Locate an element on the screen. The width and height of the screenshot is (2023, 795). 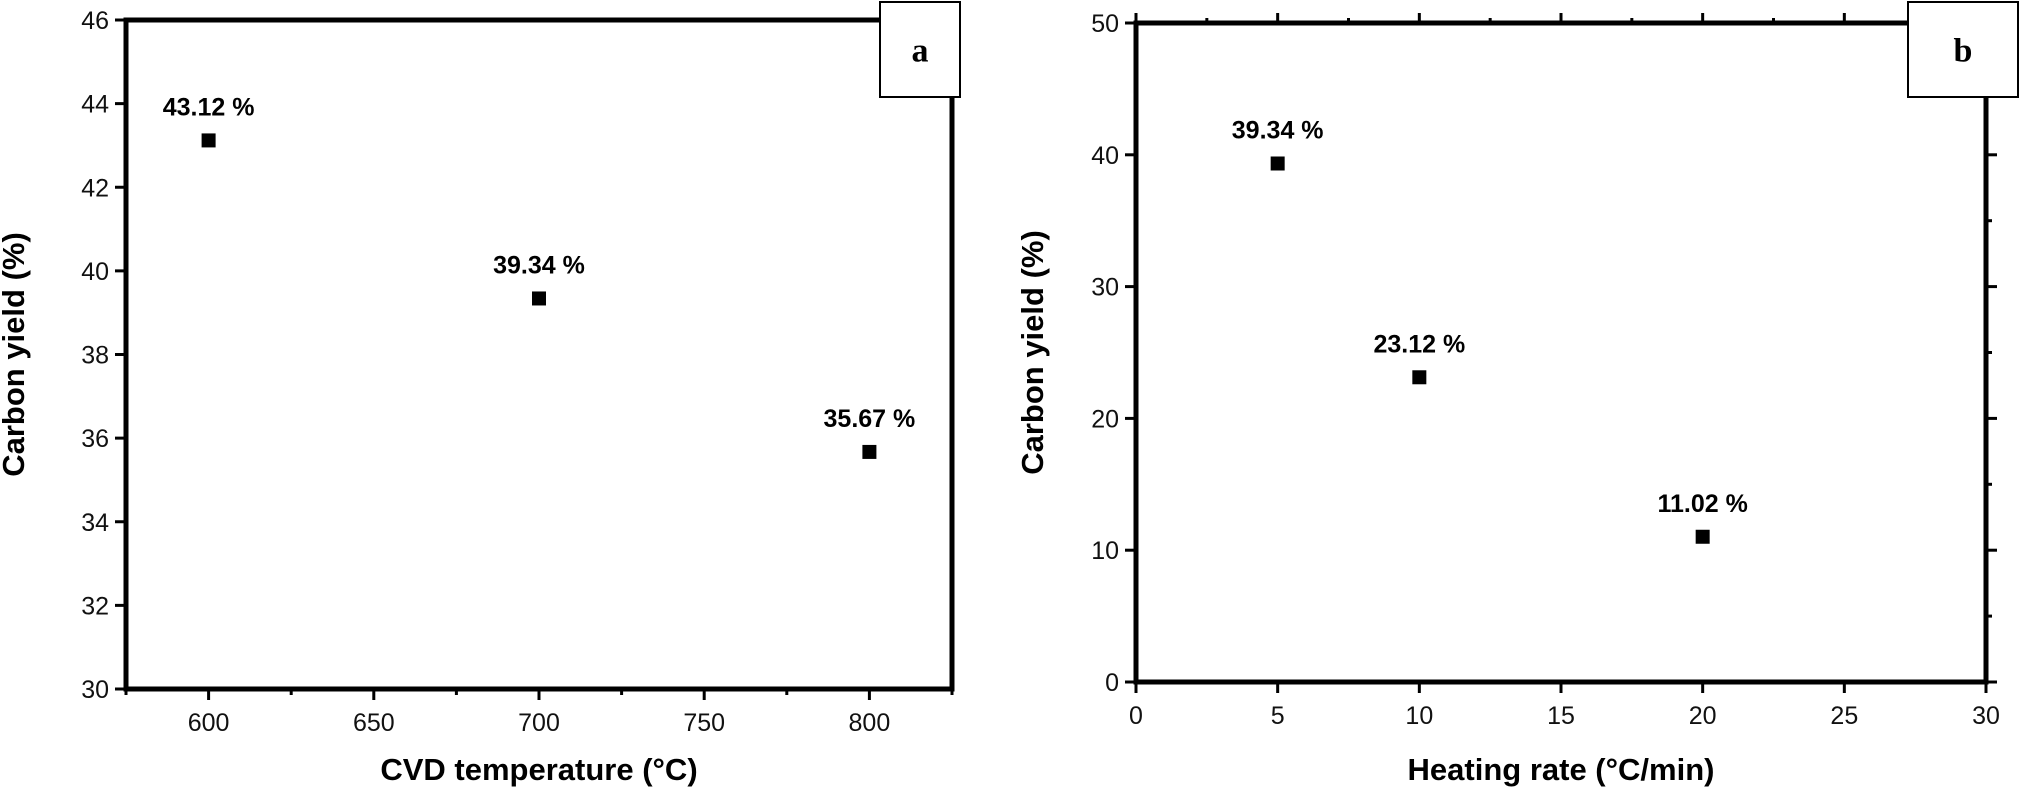
data-label: 35.67 % is located at coordinates (870, 419).